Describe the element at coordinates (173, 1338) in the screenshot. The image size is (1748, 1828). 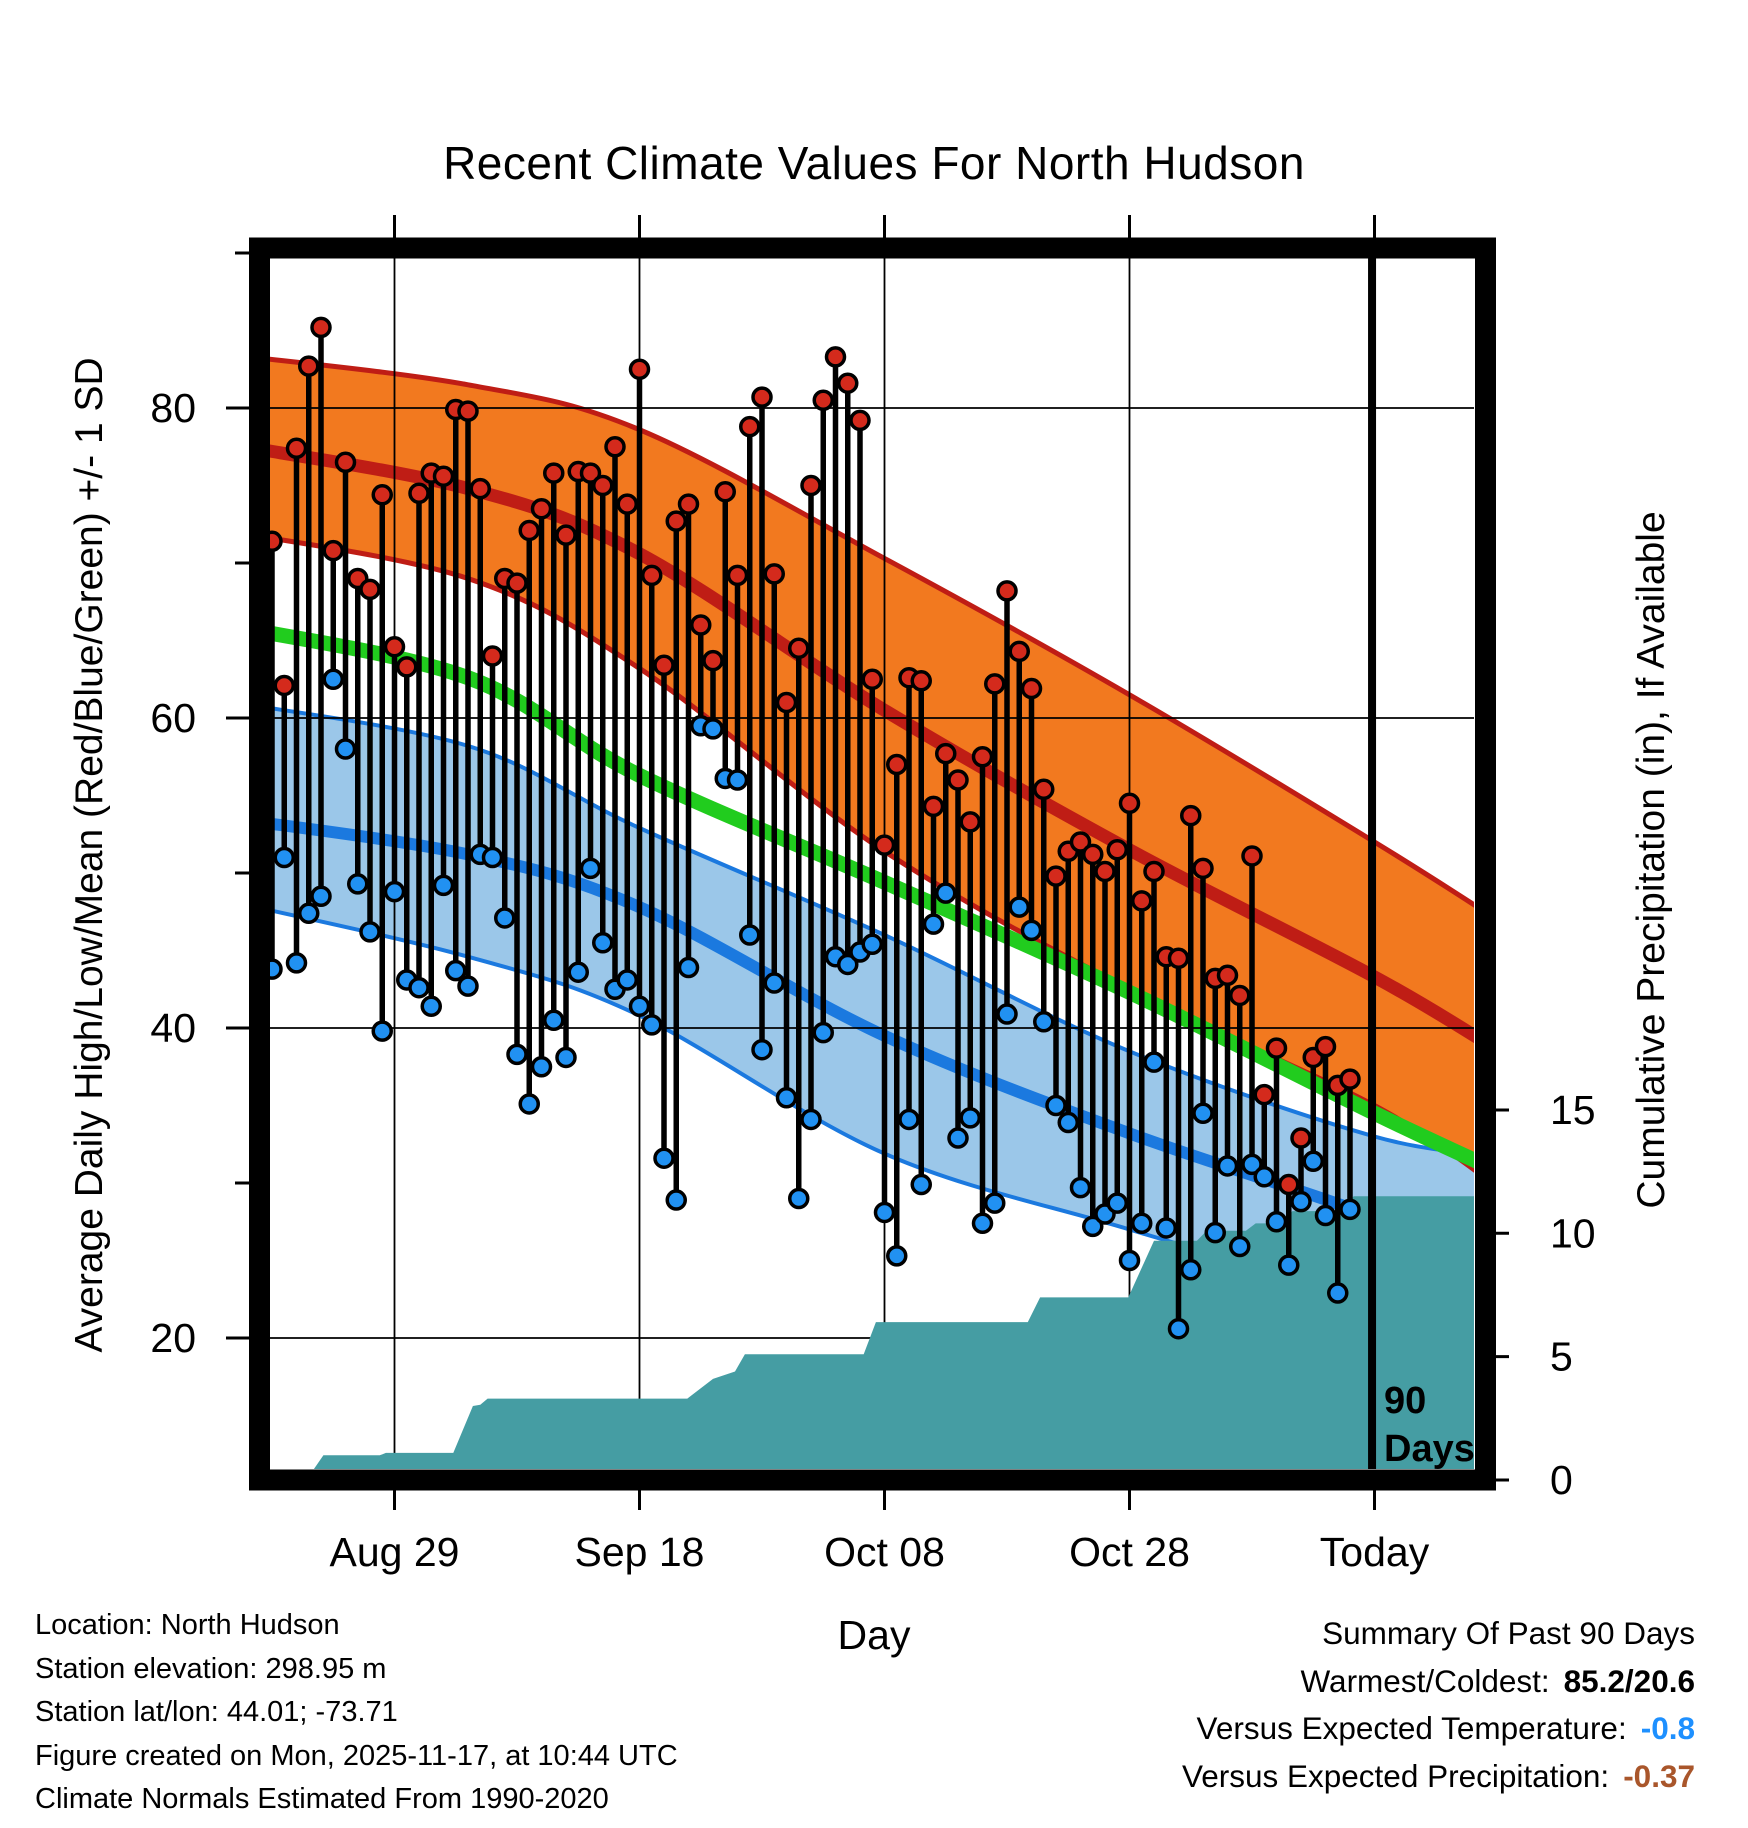
I see `left-tick-label: 20` at that location.